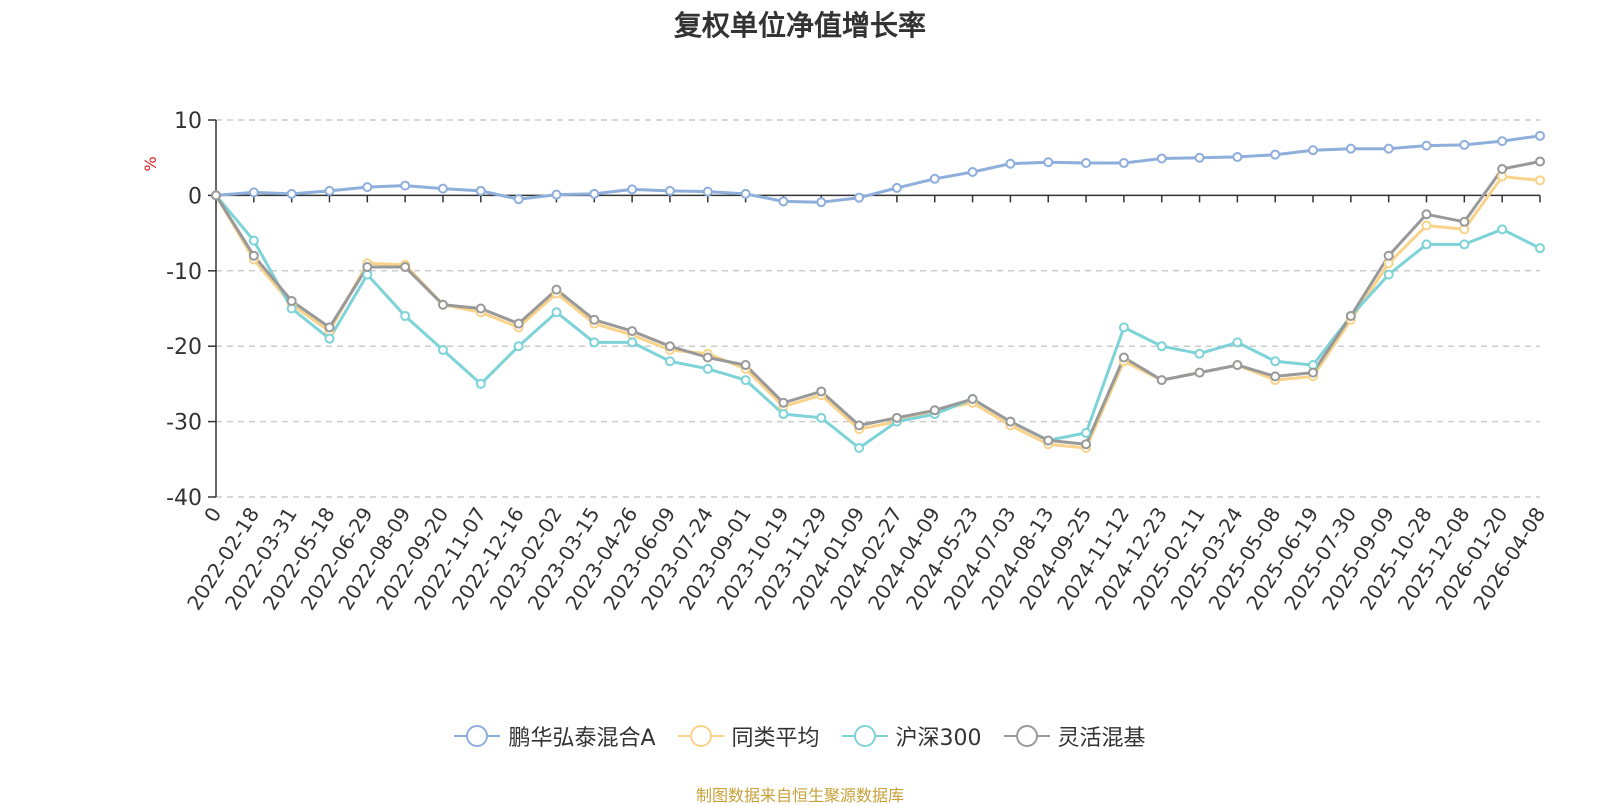  What do you see at coordinates (1101, 738) in the screenshot?
I see `legend-label: 灵活混基` at bounding box center [1101, 738].